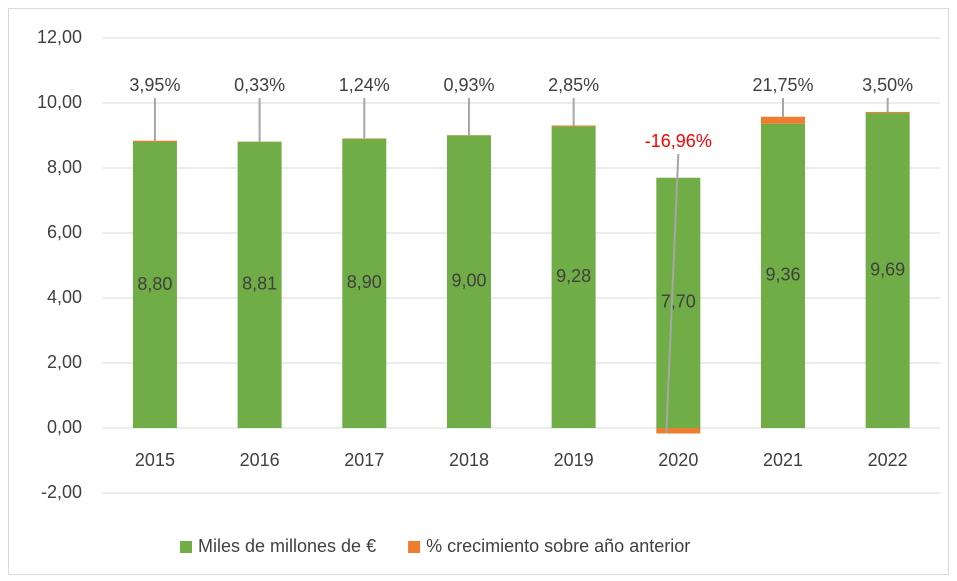 The image size is (957, 581). I want to click on data-label: 8,81, so click(259, 284).